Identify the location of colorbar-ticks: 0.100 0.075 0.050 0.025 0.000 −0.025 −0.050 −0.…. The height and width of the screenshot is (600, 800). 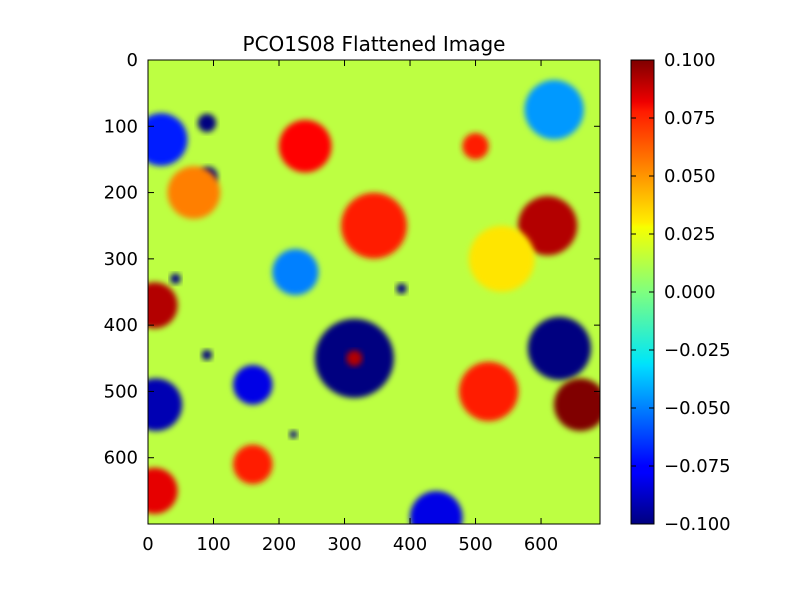
(681, 292).